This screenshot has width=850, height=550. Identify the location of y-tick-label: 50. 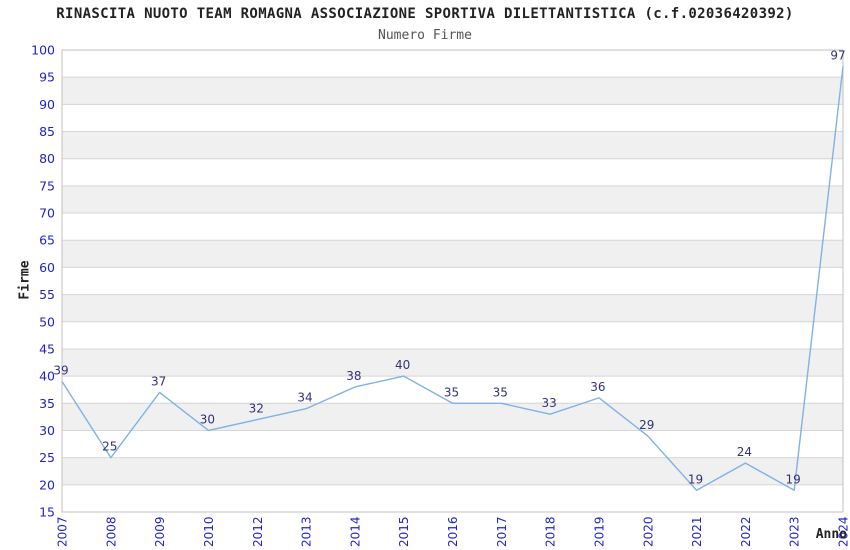
(47, 321).